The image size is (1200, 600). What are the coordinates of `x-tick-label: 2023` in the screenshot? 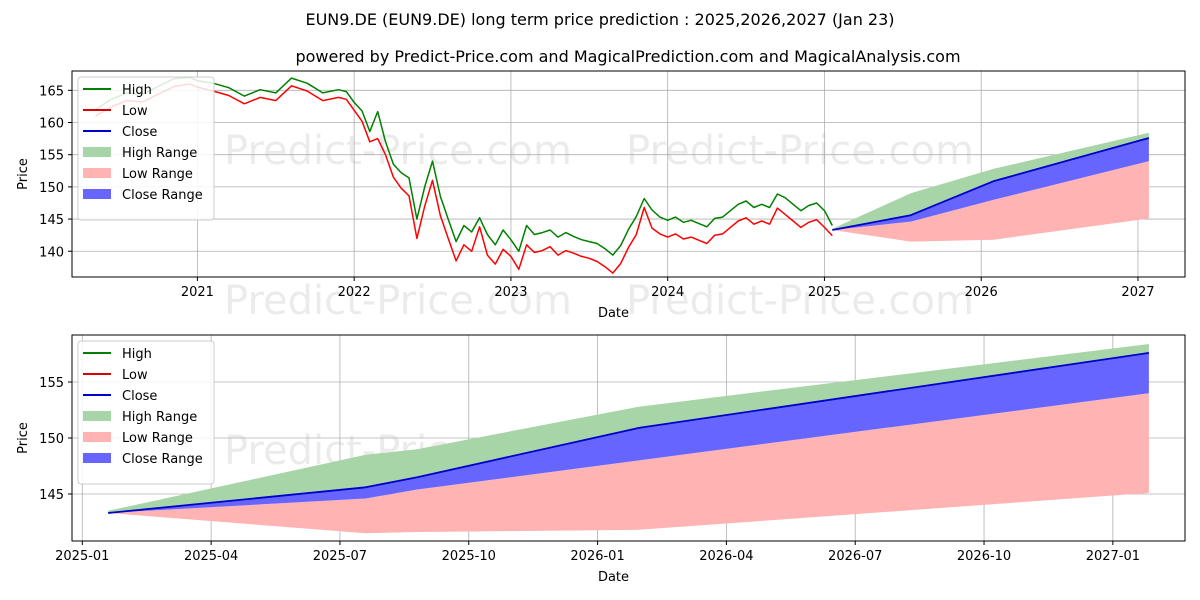 It's located at (510, 292).